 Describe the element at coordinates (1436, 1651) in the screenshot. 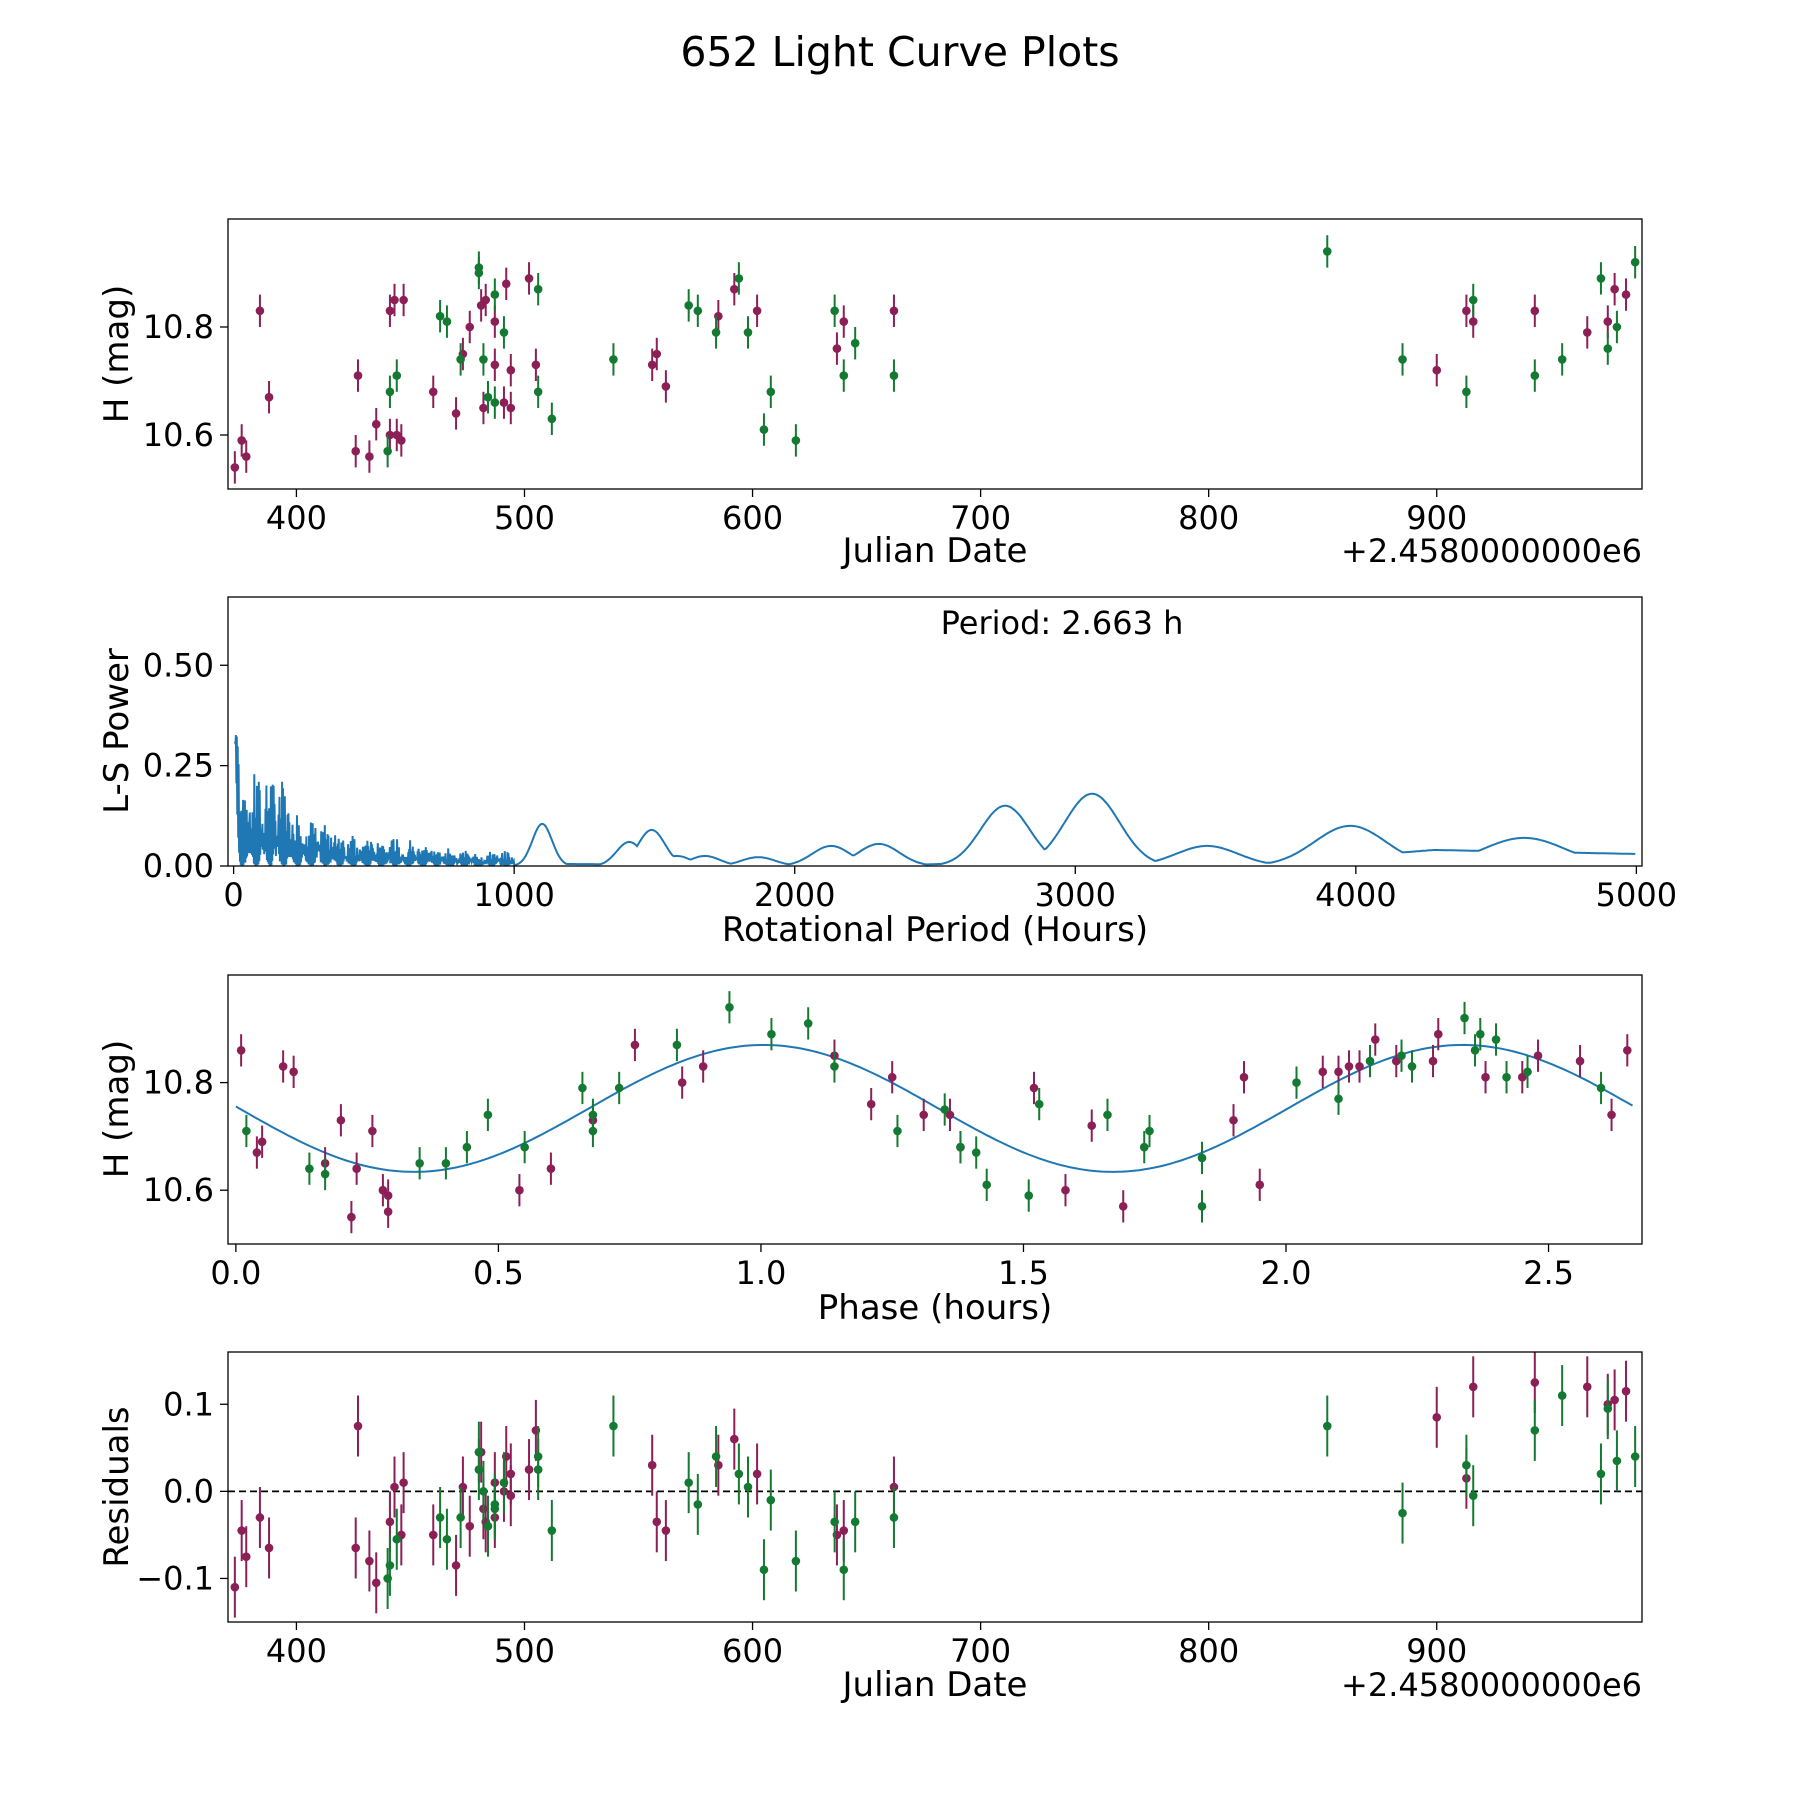

I see `residuals-xtick-label: 900` at that location.